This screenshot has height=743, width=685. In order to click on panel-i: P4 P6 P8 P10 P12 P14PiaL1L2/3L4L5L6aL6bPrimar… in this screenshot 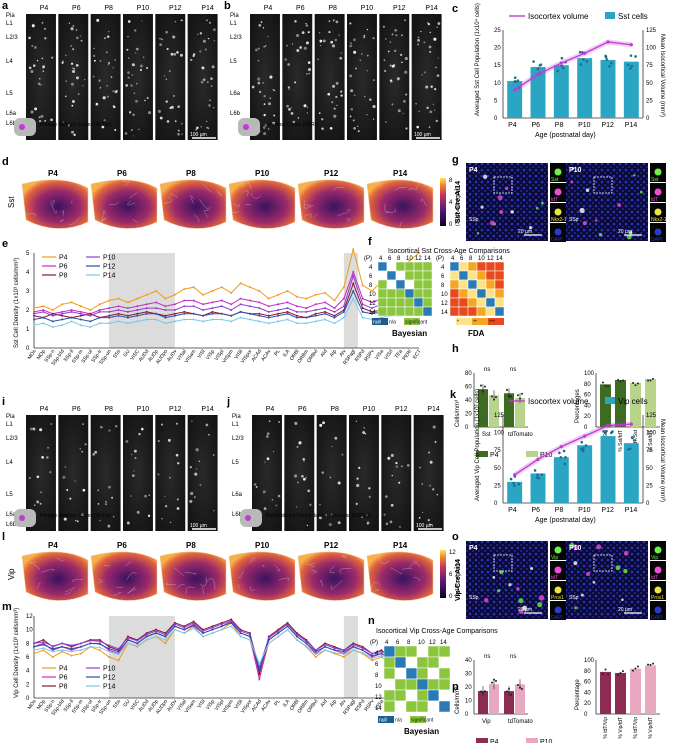, I will do `click(112, 468)`.